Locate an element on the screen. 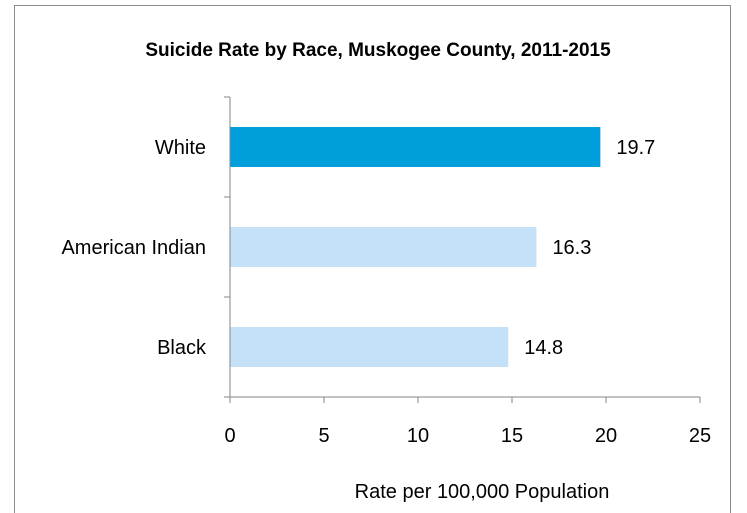  x-tick-label: 20 is located at coordinates (606, 436).